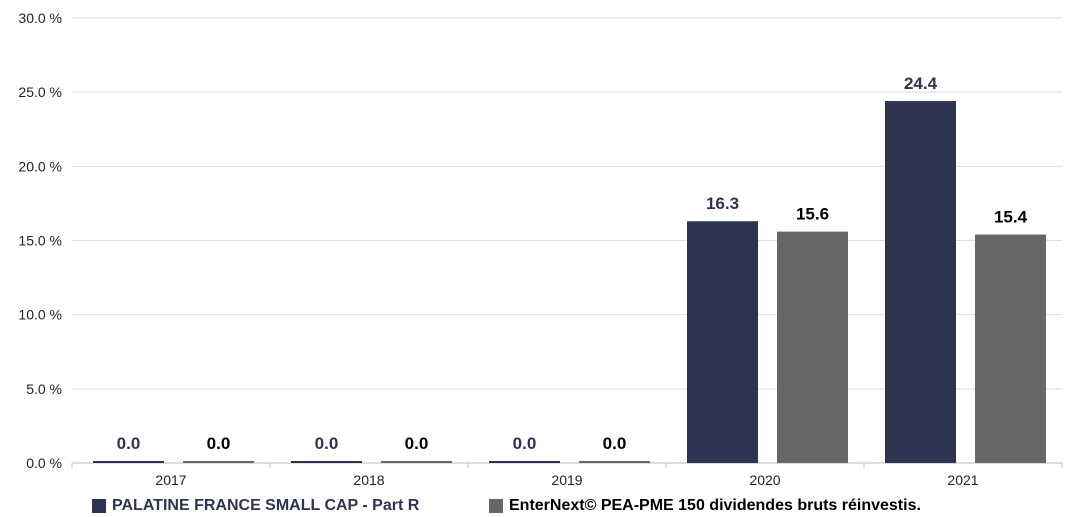  What do you see at coordinates (40, 315) in the screenshot?
I see `y-tick-label: 10.0 %` at bounding box center [40, 315].